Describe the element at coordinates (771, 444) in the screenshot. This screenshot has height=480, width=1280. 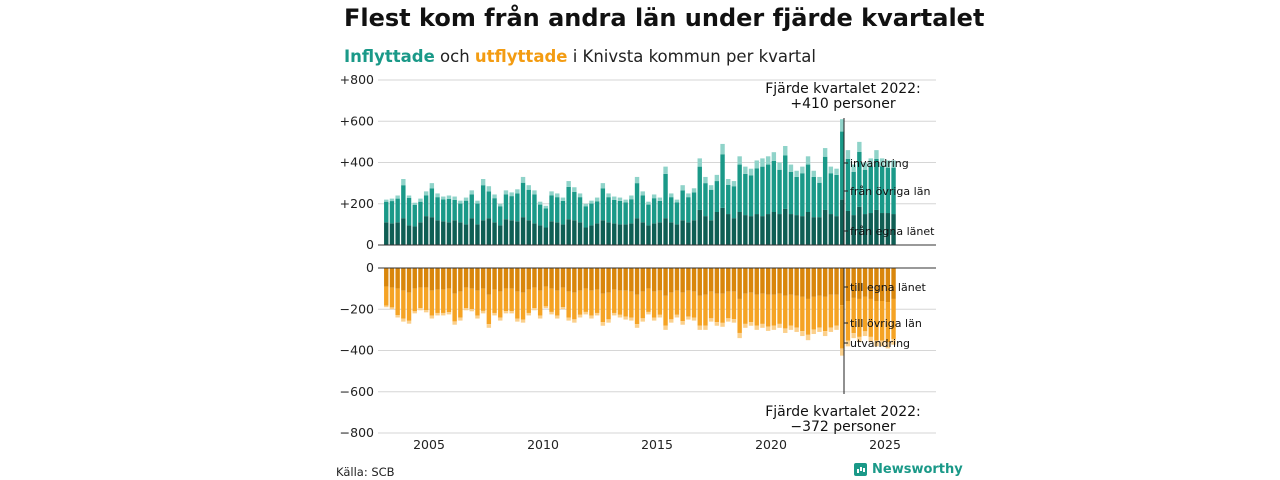
I see `x-tick-label: 2020` at that location.